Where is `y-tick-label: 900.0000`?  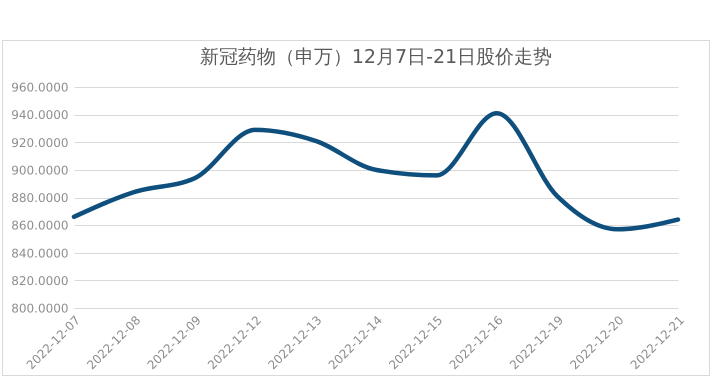
y-tick-label: 900.0000 is located at coordinates (39, 170).